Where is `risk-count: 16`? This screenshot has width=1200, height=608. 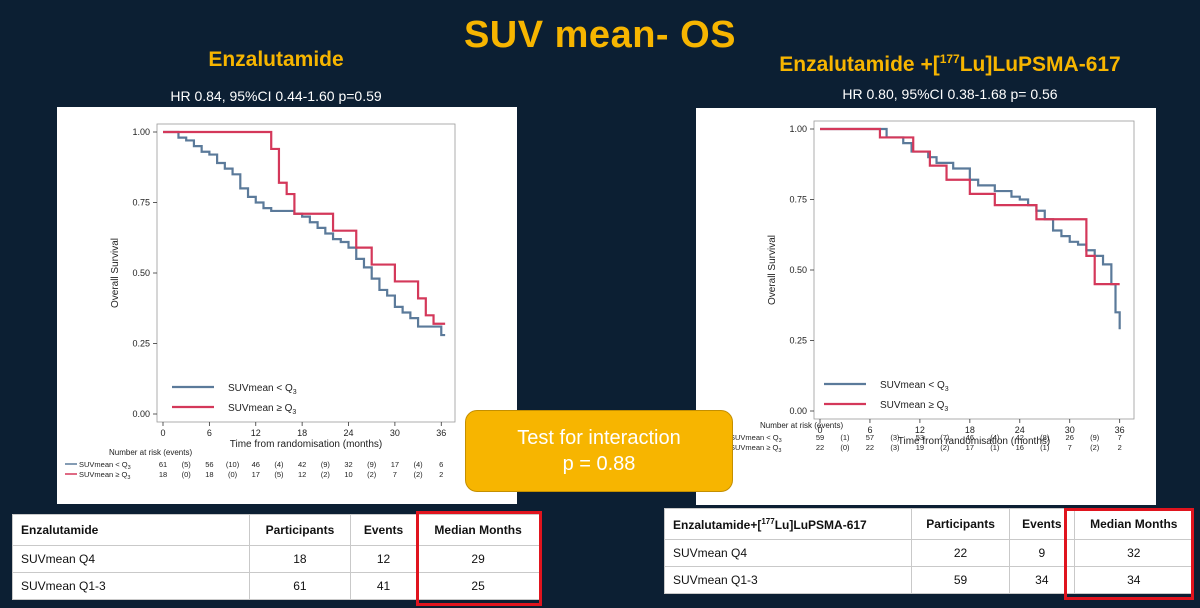
risk-count: 16 is located at coordinates (1020, 447).